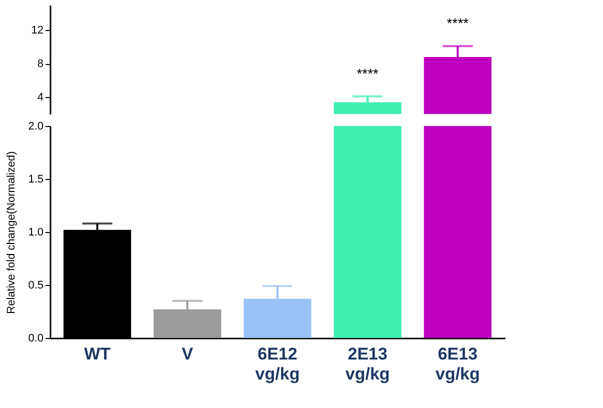 Image resolution: width=603 pixels, height=408 pixels. I want to click on y-tick-label: 4, so click(40, 98).